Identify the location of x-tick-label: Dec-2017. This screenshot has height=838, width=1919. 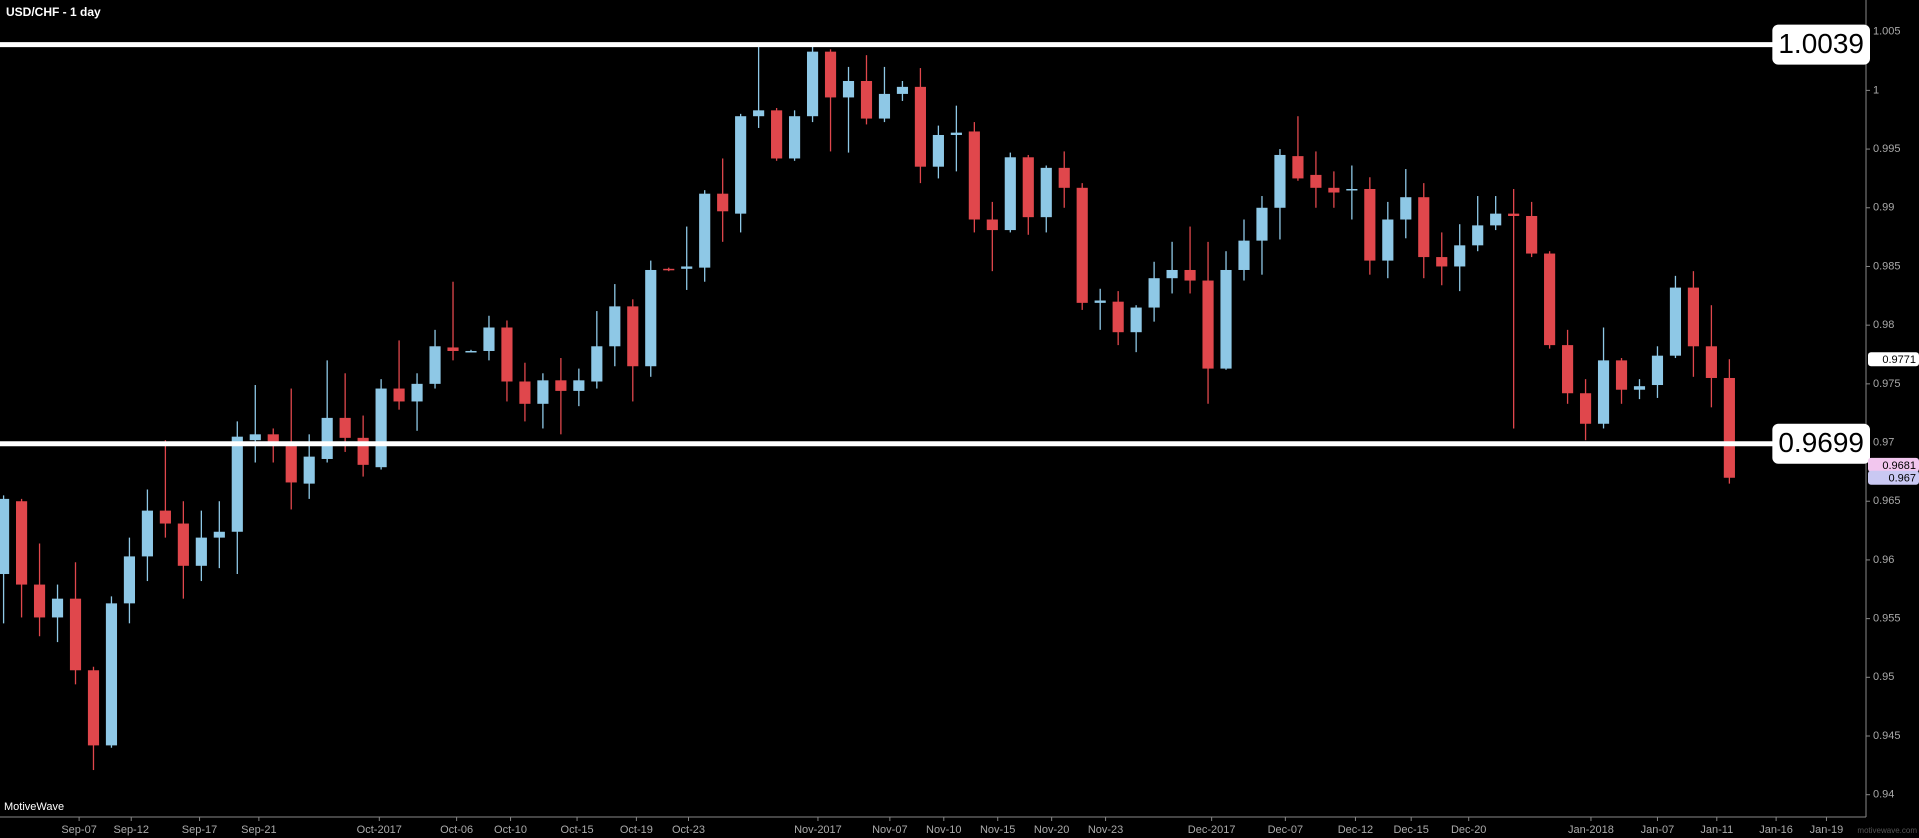
(1212, 830).